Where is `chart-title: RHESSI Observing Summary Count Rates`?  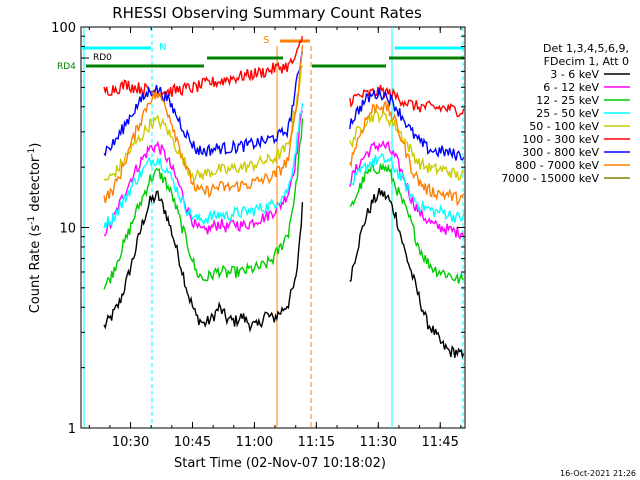
chart-title: RHESSI Observing Summary Count Rates is located at coordinates (267, 13).